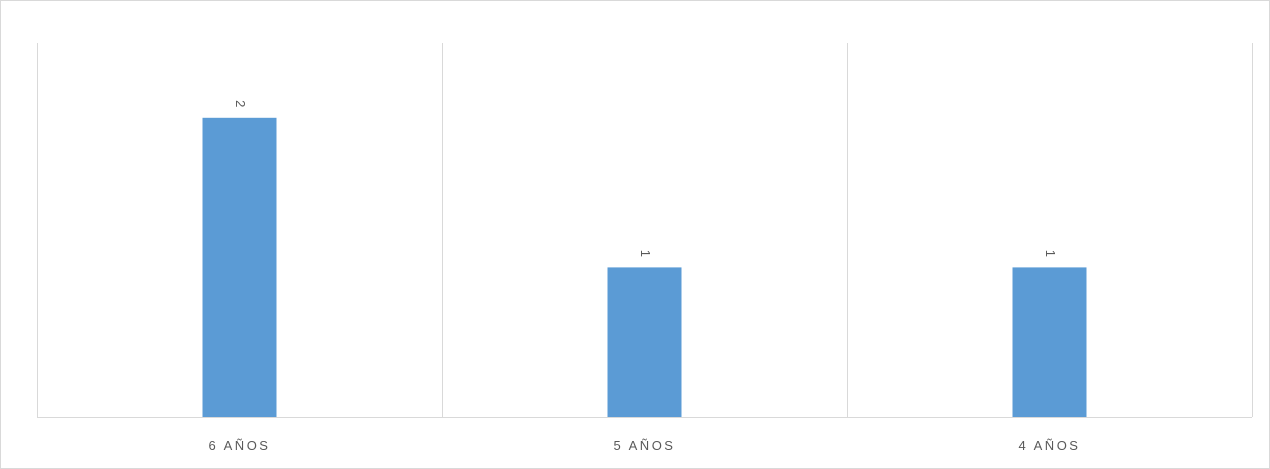  I want to click on x-tick-label-2: 5 AÑOS, so click(645, 445).